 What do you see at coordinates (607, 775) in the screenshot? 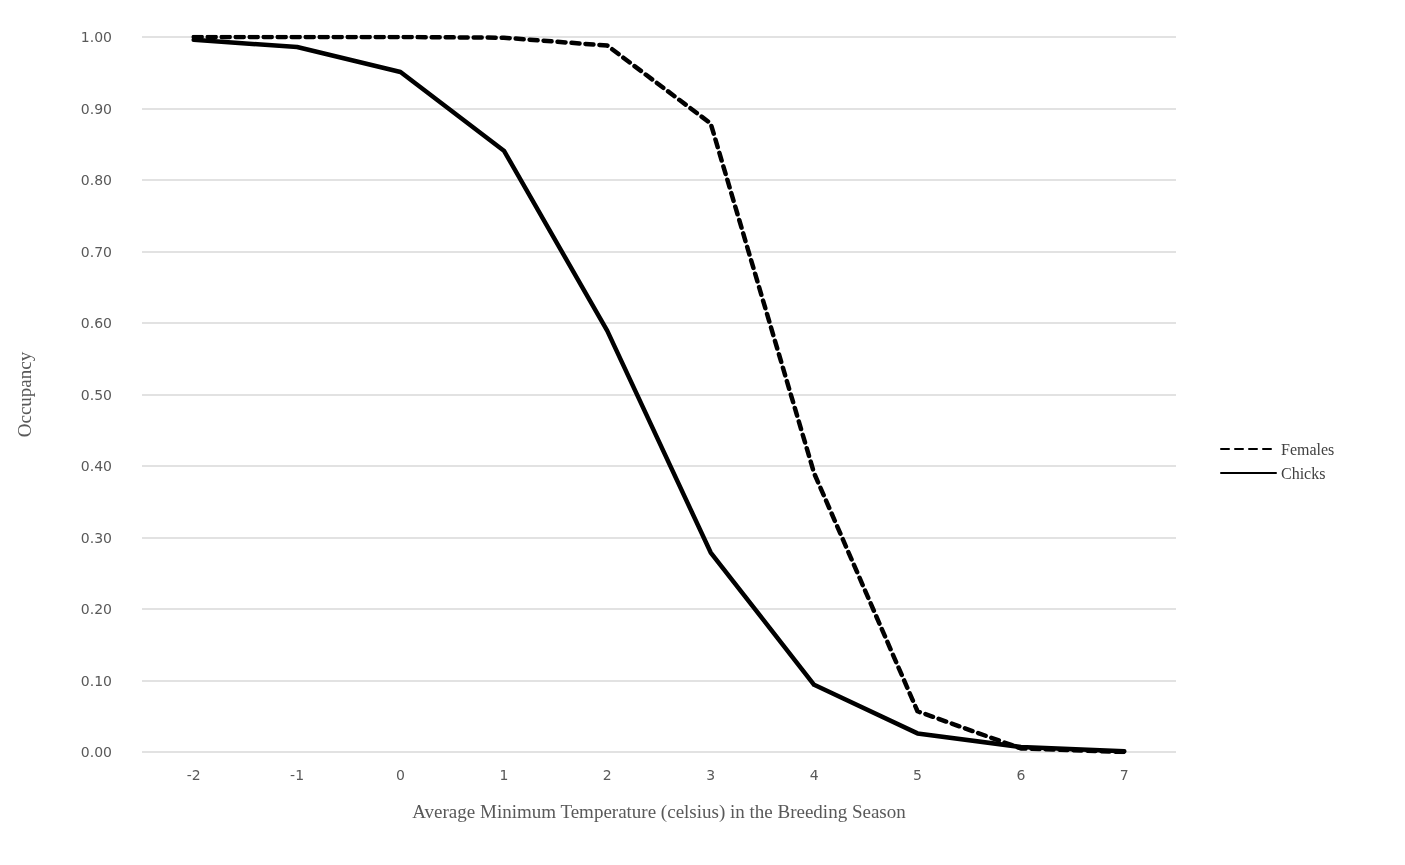
I see `x-tick-label: 2` at bounding box center [607, 775].